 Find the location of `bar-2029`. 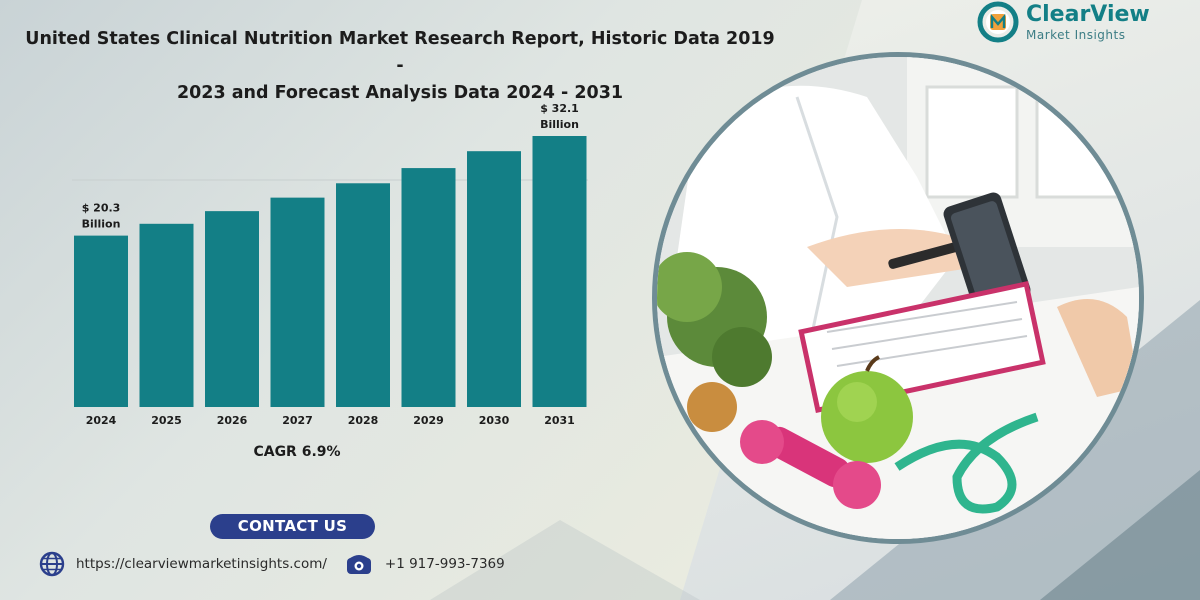

bar-2029 is located at coordinates (428, 287).